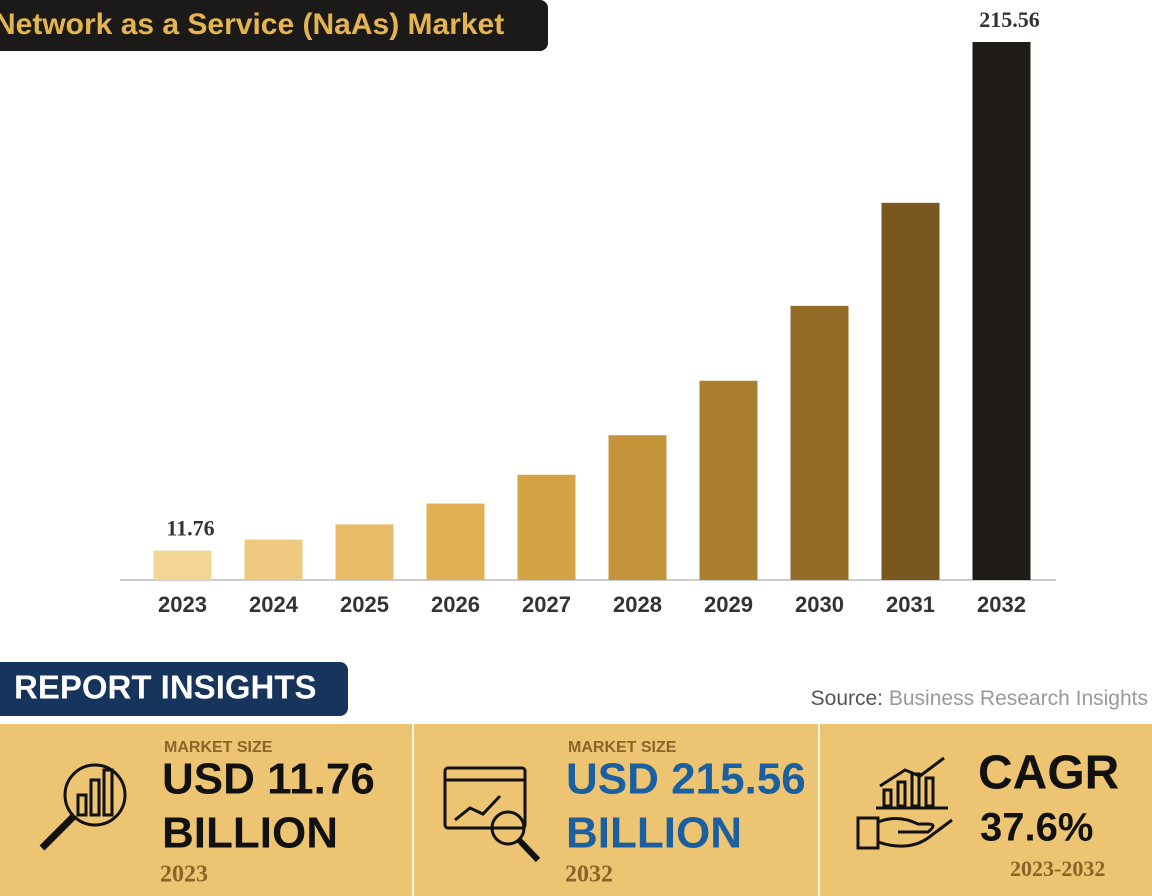 This screenshot has width=1152, height=896. What do you see at coordinates (546, 604) in the screenshot?
I see `x-tick-label: 2027` at bounding box center [546, 604].